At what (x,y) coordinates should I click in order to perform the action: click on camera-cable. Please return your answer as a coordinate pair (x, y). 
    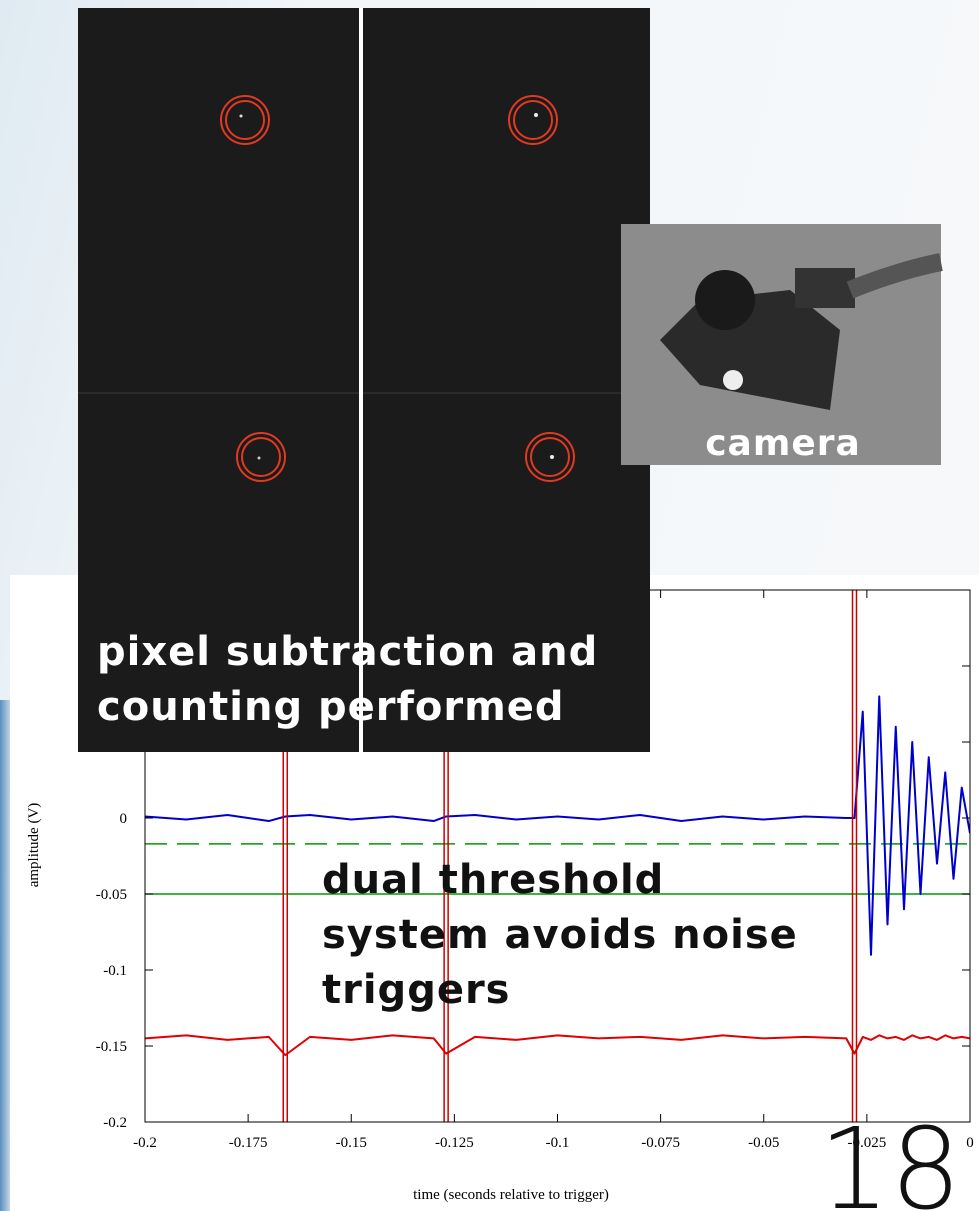
    Looking at the image, I should click on (894, 276).